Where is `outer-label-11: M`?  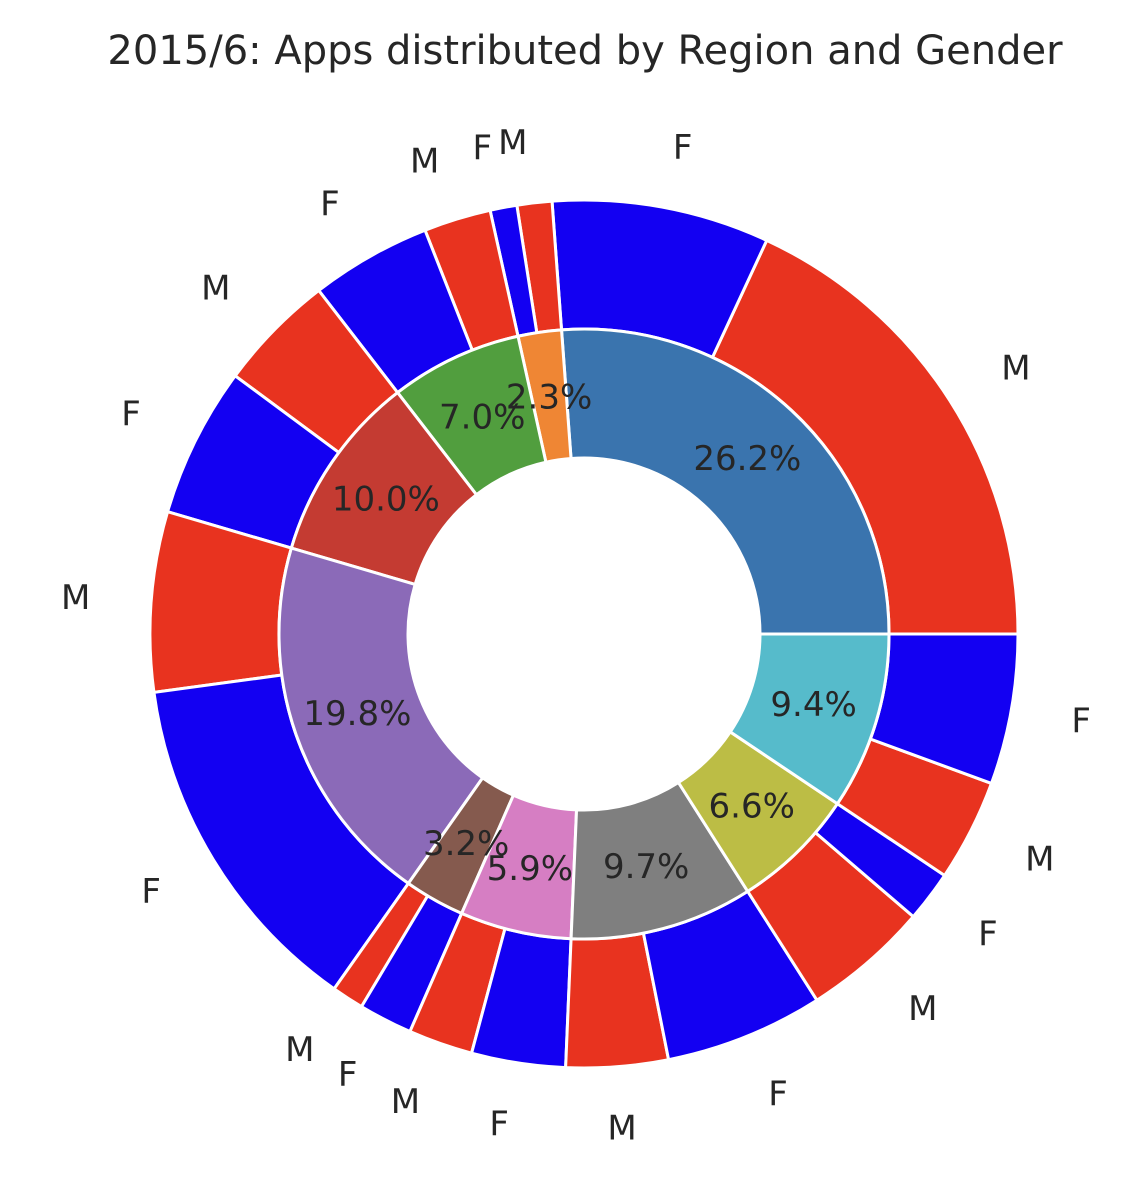
outer-label-11: M is located at coordinates (299, 1050).